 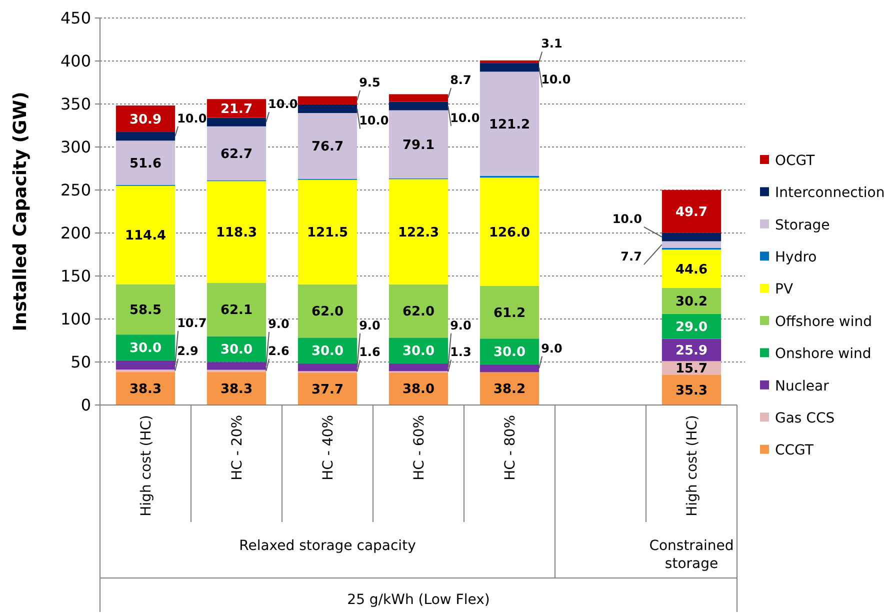 I want to click on data-label: 30.9, so click(x=145, y=120).